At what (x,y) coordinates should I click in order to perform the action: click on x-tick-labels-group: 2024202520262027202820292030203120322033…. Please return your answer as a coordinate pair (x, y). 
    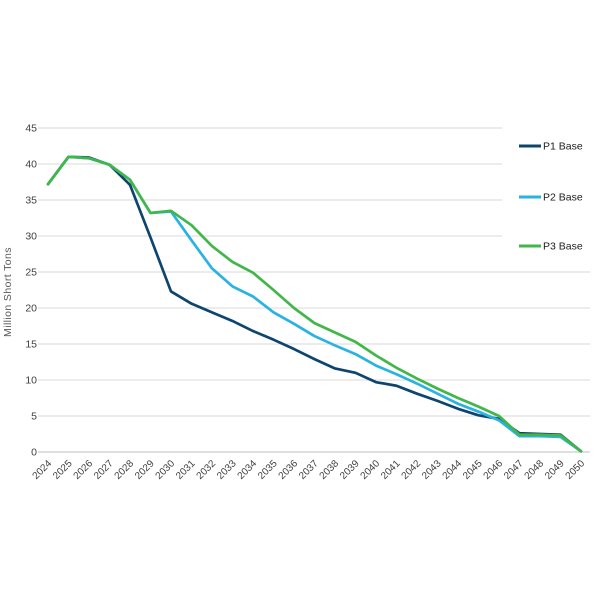
    Looking at the image, I should click on (309, 470).